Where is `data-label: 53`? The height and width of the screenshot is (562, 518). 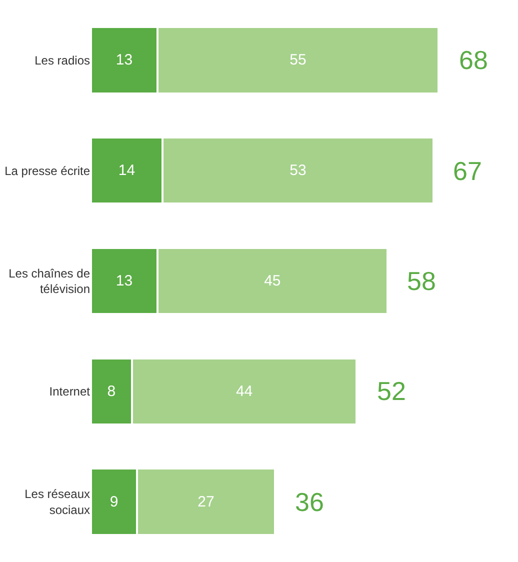 data-label: 53 is located at coordinates (298, 171).